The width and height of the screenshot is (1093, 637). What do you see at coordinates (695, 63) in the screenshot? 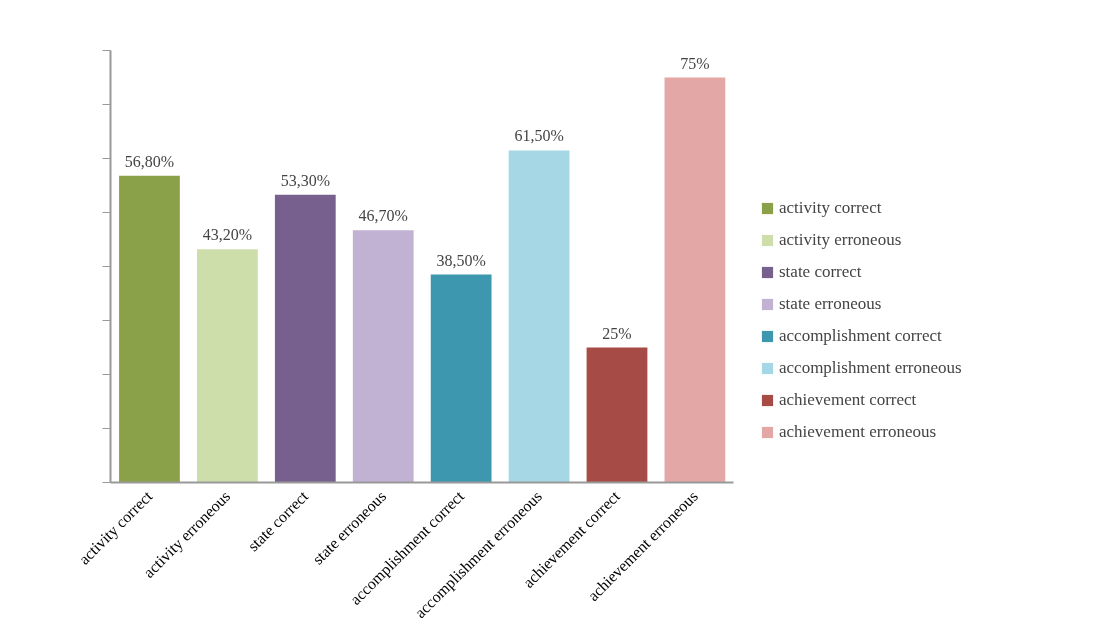
I see `data-label: 75%` at bounding box center [695, 63].